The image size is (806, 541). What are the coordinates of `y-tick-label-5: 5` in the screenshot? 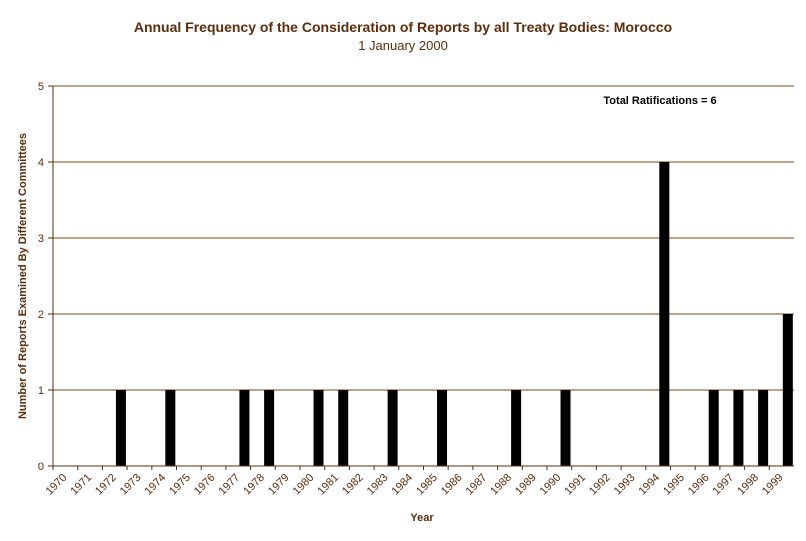 It's located at (41, 87).